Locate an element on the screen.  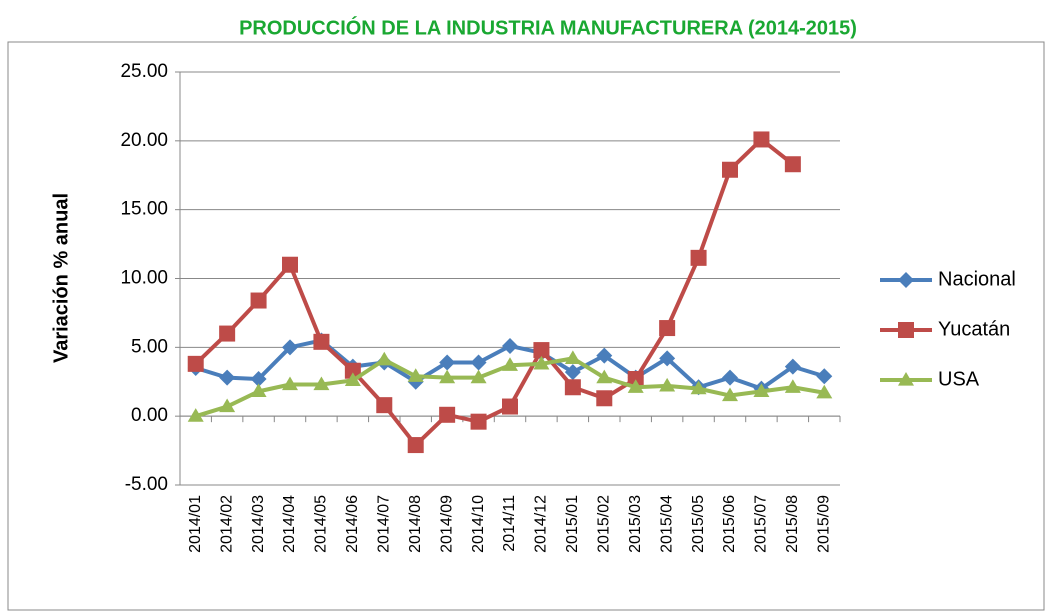
x-tick-label: 2014/09 is located at coordinates (446, 524).